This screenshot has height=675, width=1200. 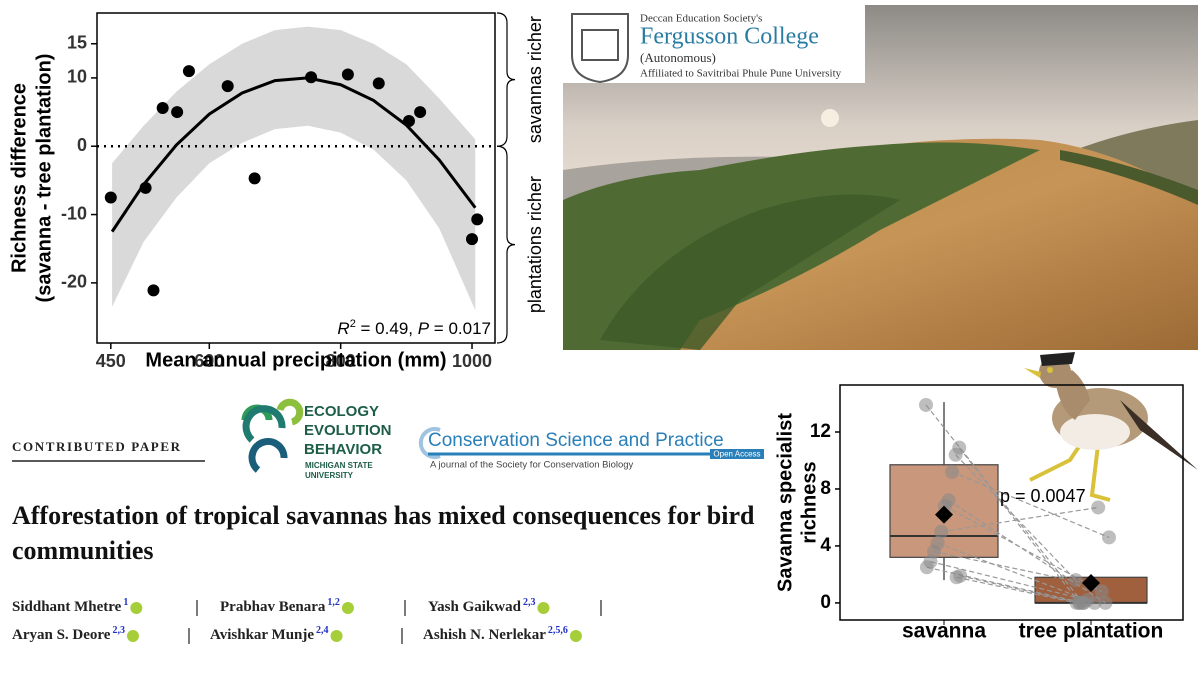 What do you see at coordinates (429, 443) in the screenshot?
I see `journal-mark` at bounding box center [429, 443].